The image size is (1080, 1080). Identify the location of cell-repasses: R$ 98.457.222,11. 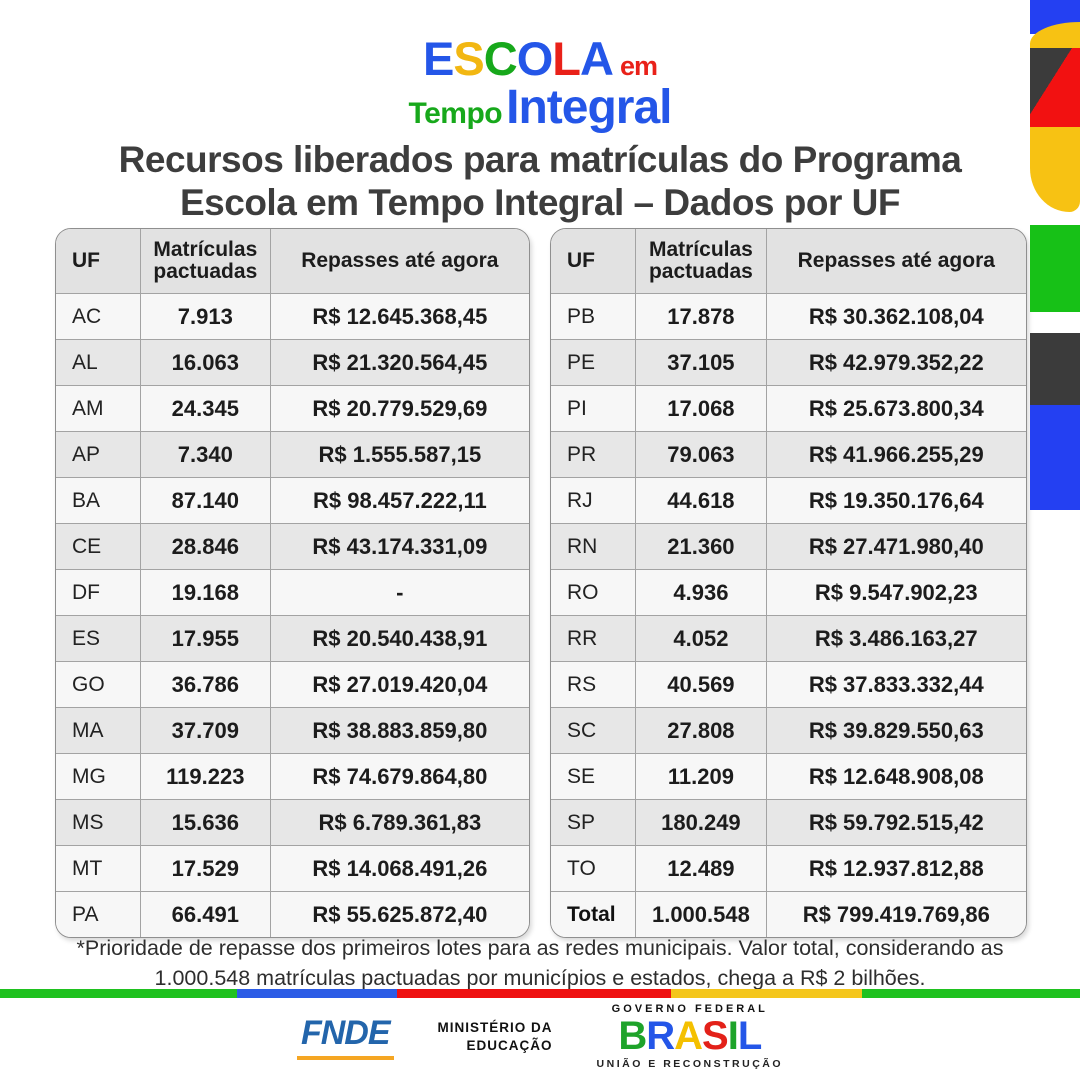
(399, 500).